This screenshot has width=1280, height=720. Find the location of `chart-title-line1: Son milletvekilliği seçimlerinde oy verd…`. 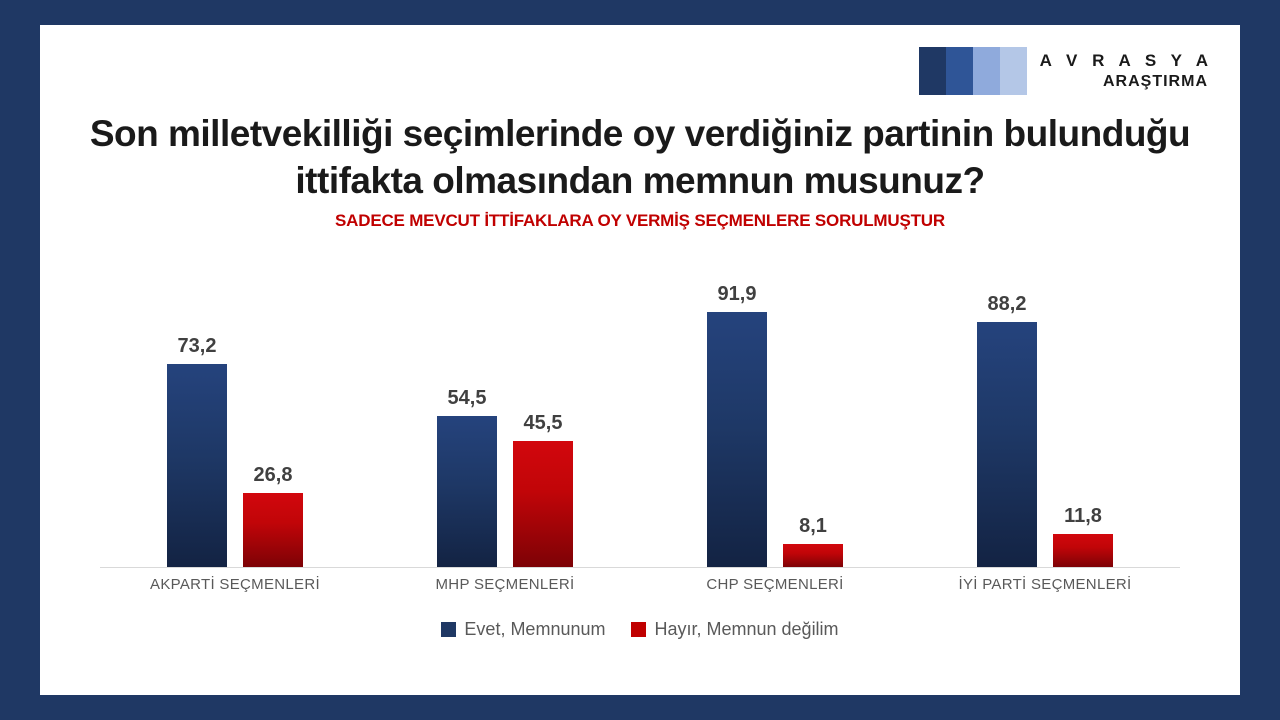

chart-title-line1: Son milletvekilliği seçimlerinde oy verd… is located at coordinates (640, 133).